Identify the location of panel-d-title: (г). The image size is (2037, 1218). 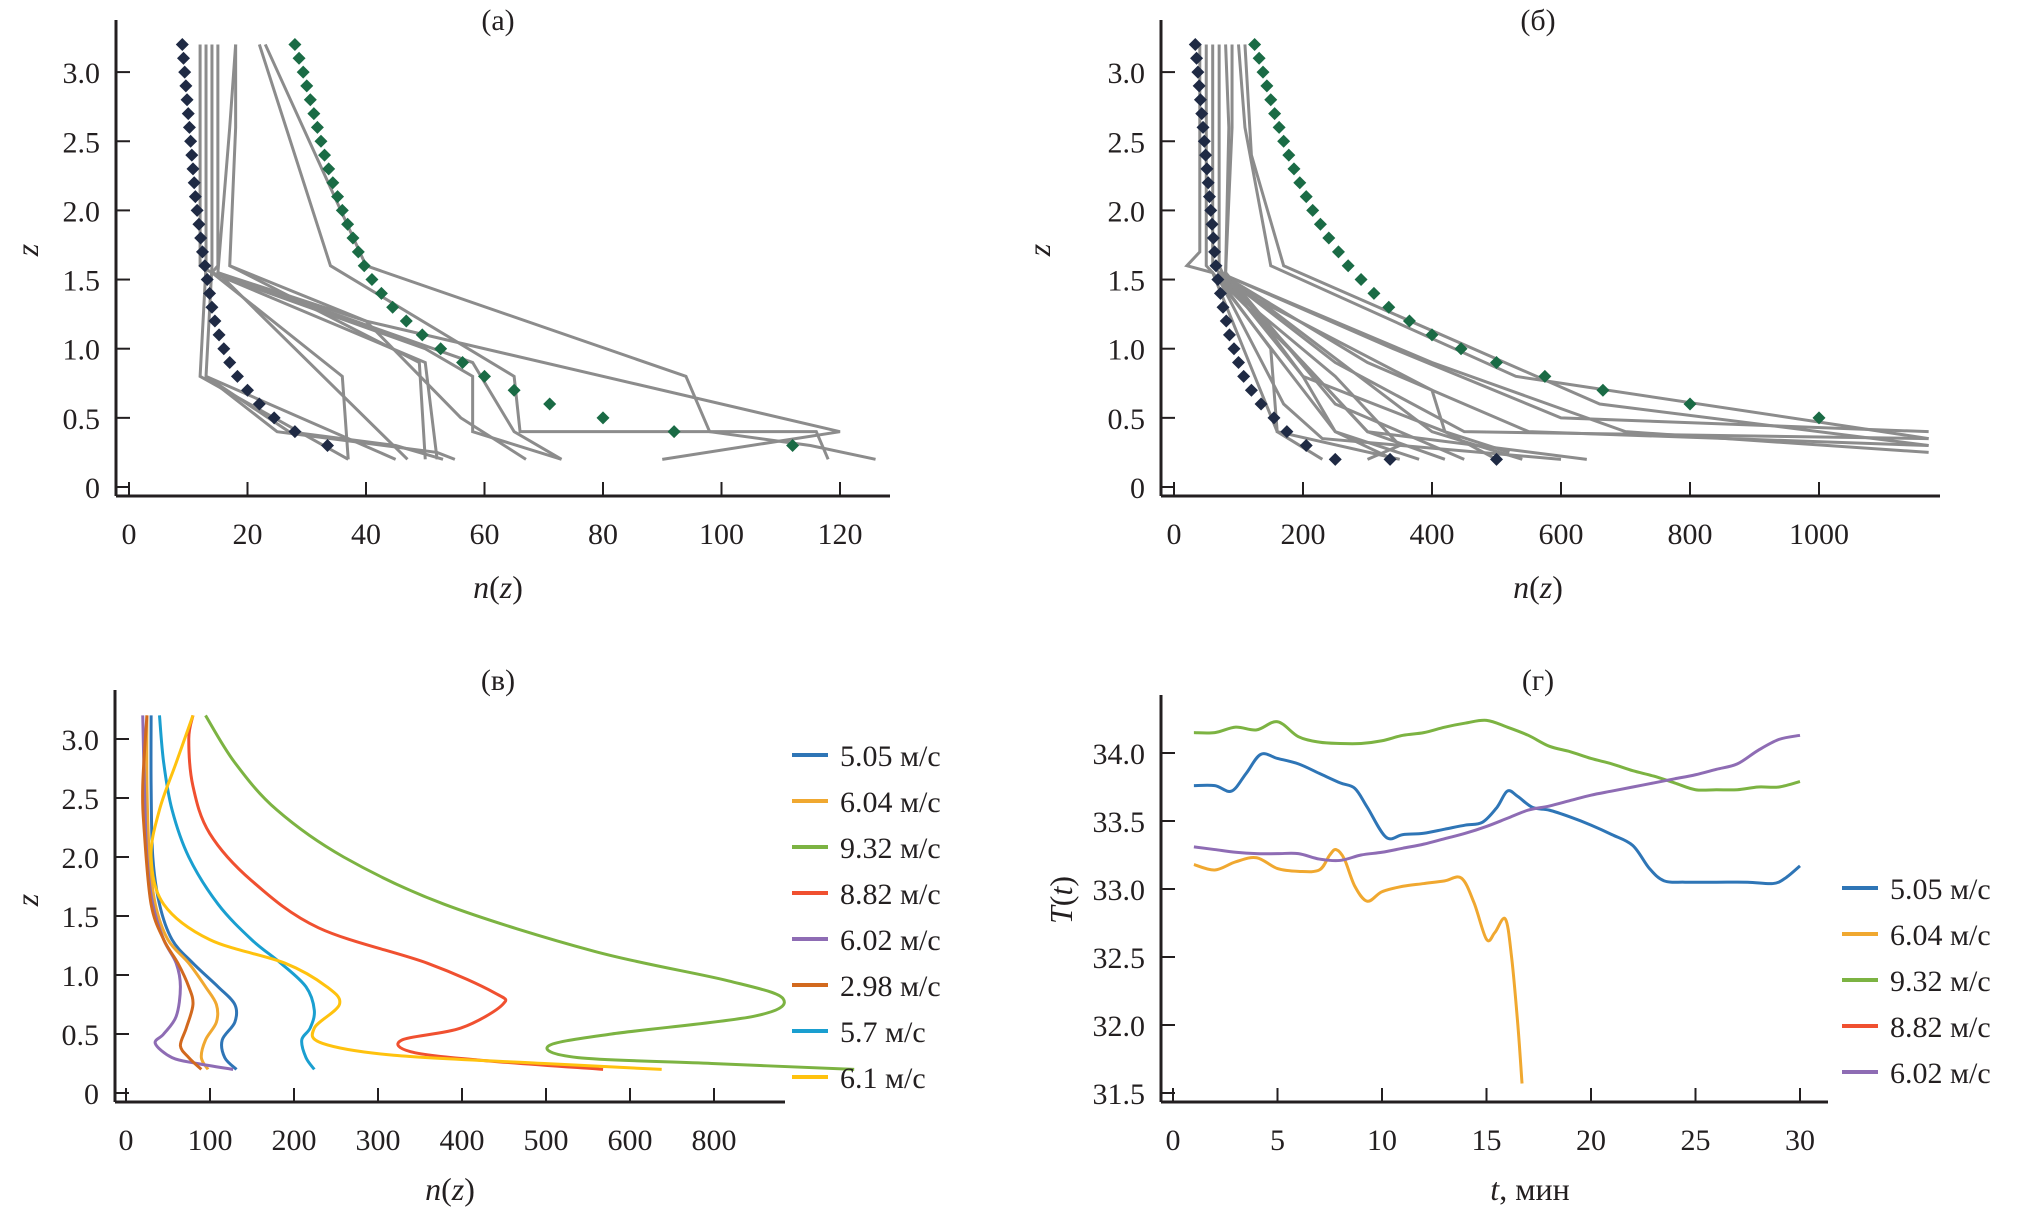
(1538, 680).